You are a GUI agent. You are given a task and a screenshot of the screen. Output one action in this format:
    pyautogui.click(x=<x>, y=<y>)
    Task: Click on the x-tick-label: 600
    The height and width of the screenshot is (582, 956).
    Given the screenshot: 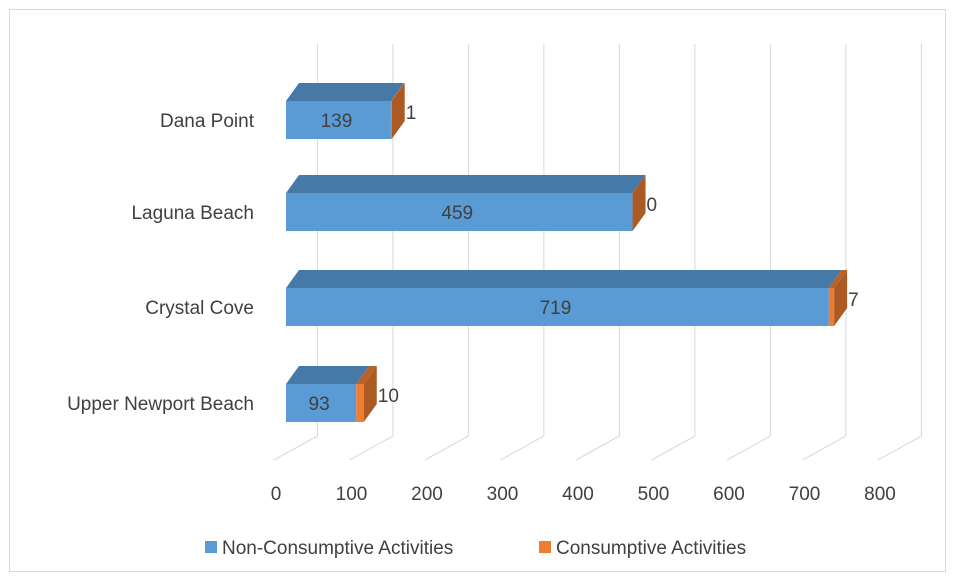 What is the action you would take?
    pyautogui.click(x=729, y=494)
    